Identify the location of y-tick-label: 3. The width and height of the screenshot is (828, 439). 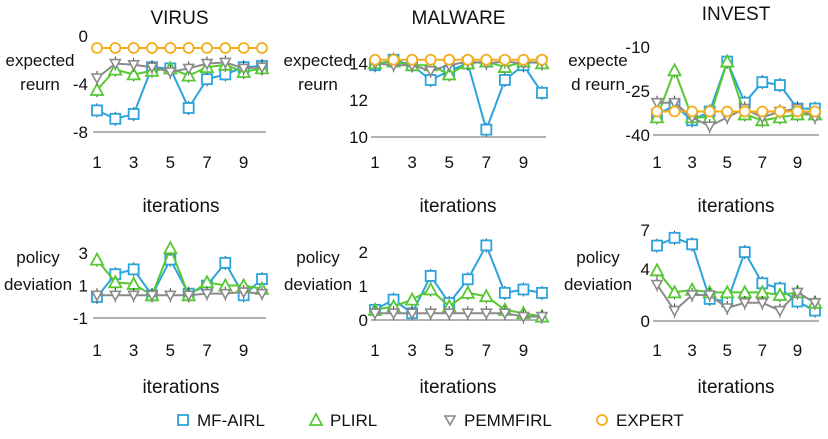
(83, 253).